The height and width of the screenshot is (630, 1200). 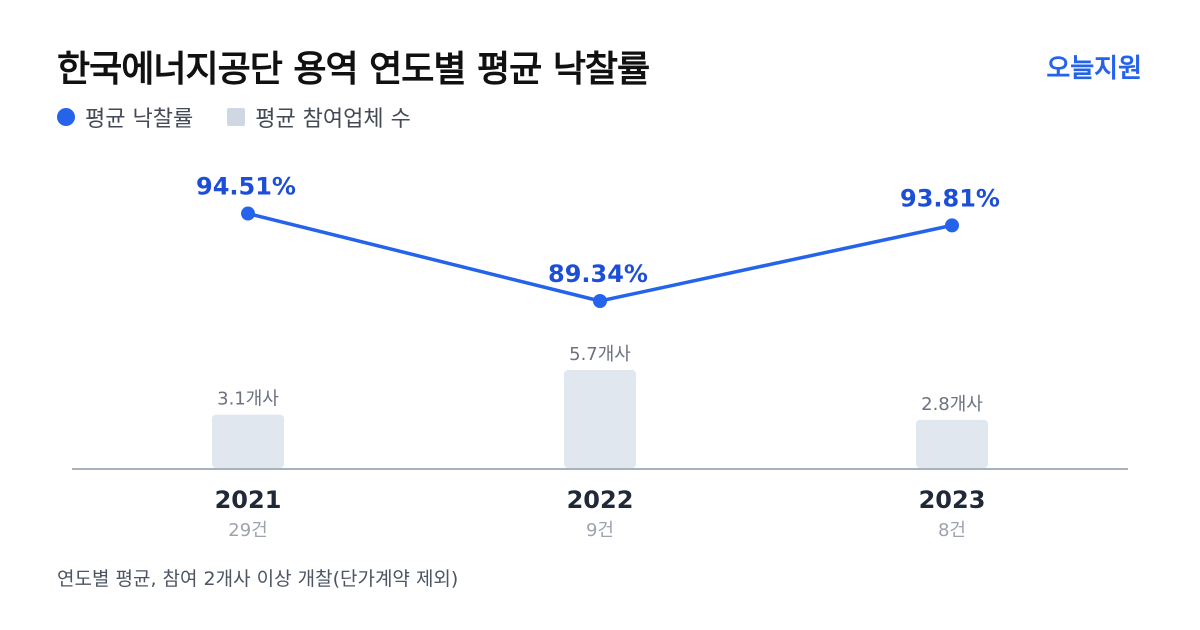 What do you see at coordinates (248, 399) in the screenshot?
I see `bar-label-2021: 3.1개사` at bounding box center [248, 399].